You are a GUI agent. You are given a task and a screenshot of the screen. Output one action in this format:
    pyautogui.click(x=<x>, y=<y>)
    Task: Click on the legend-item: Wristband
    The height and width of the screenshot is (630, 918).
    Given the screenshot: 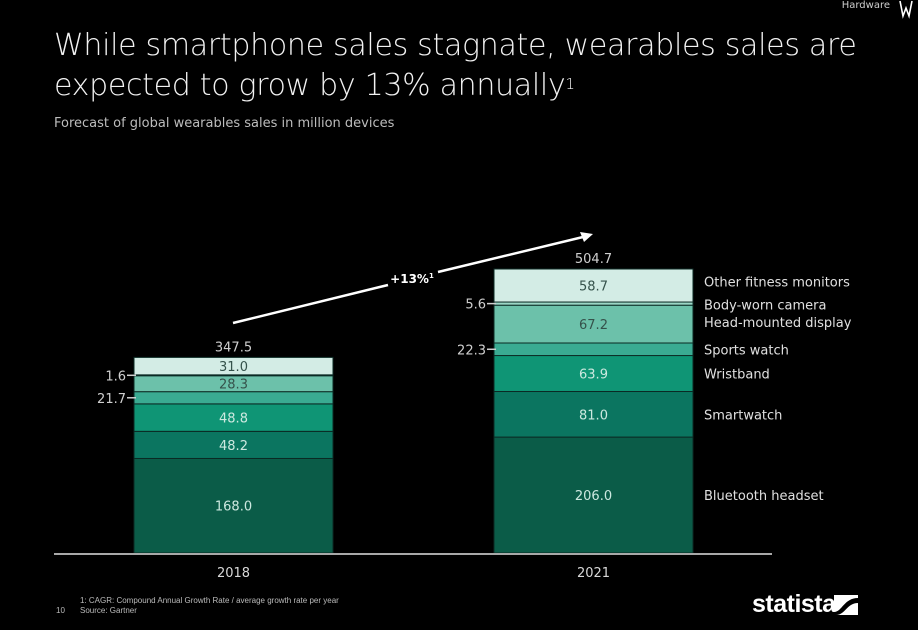 What is the action you would take?
    pyautogui.click(x=737, y=375)
    